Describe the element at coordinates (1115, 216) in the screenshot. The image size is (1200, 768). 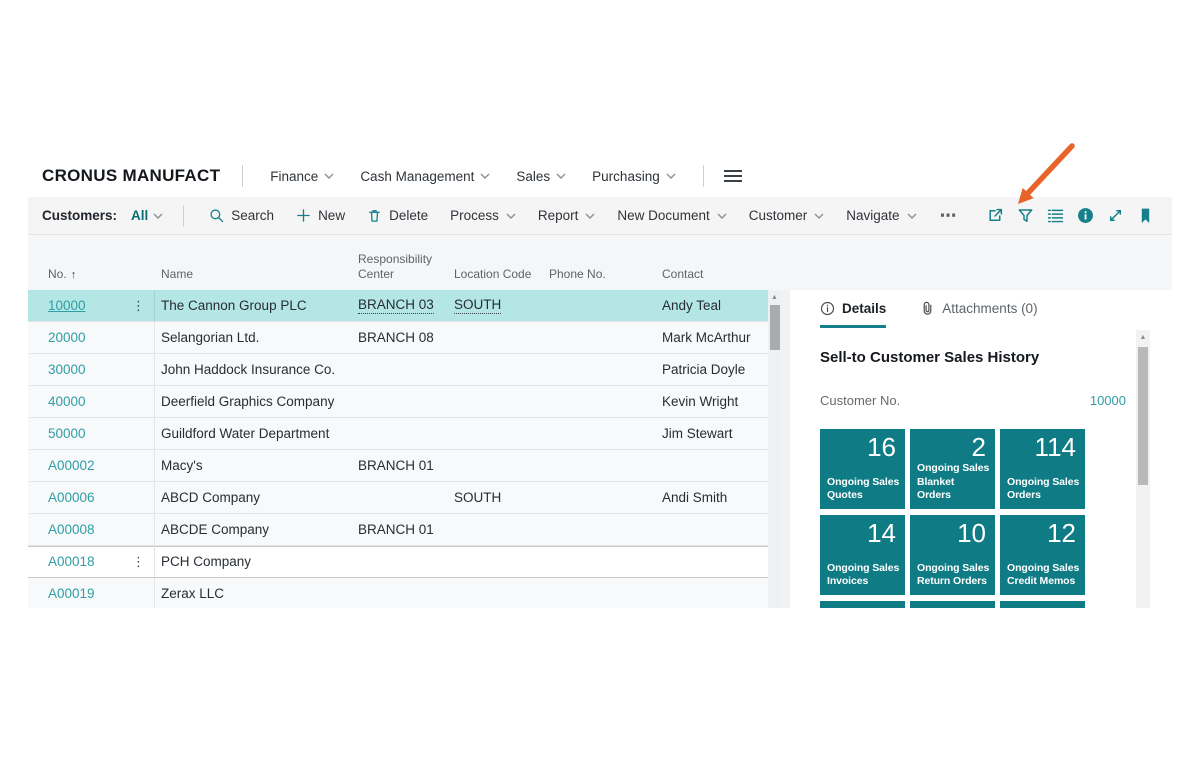
I see `expand-button` at that location.